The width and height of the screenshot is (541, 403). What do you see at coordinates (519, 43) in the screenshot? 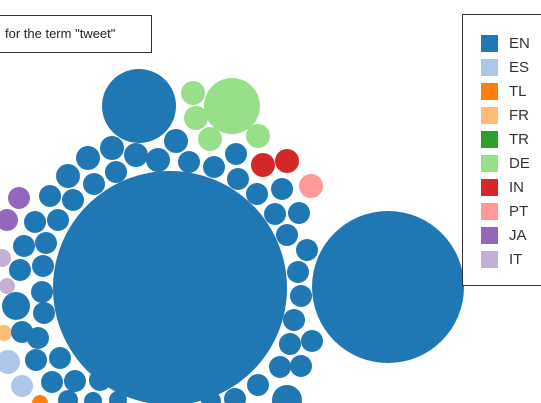
I see `legend-label-en: EN` at bounding box center [519, 43].